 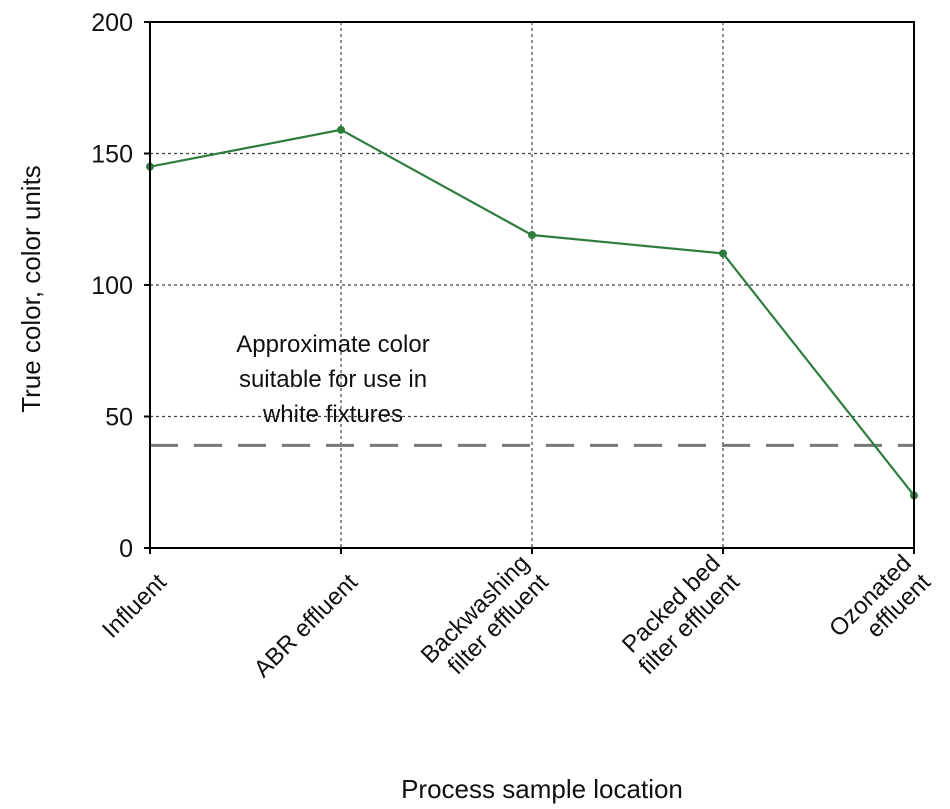 I want to click on x-axis-label: Process sample location, so click(x=542, y=789).